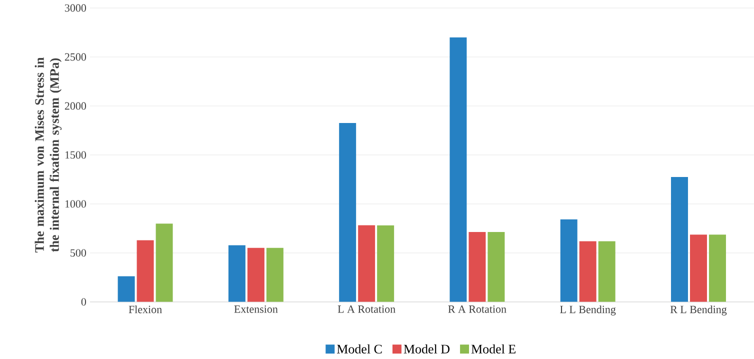 This screenshot has width=754, height=359. Describe the element at coordinates (75, 106) in the screenshot. I see `y-tick-label: 2000` at that location.